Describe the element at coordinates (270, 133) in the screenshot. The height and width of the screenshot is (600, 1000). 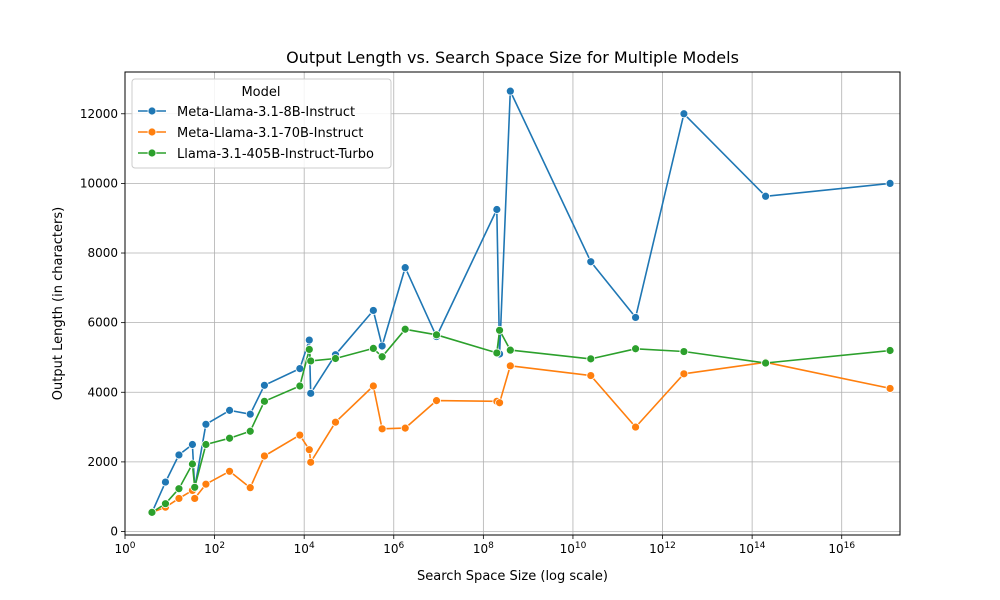
I see `legend-label: Meta-Llama-3.1-70B-Instruct` at that location.